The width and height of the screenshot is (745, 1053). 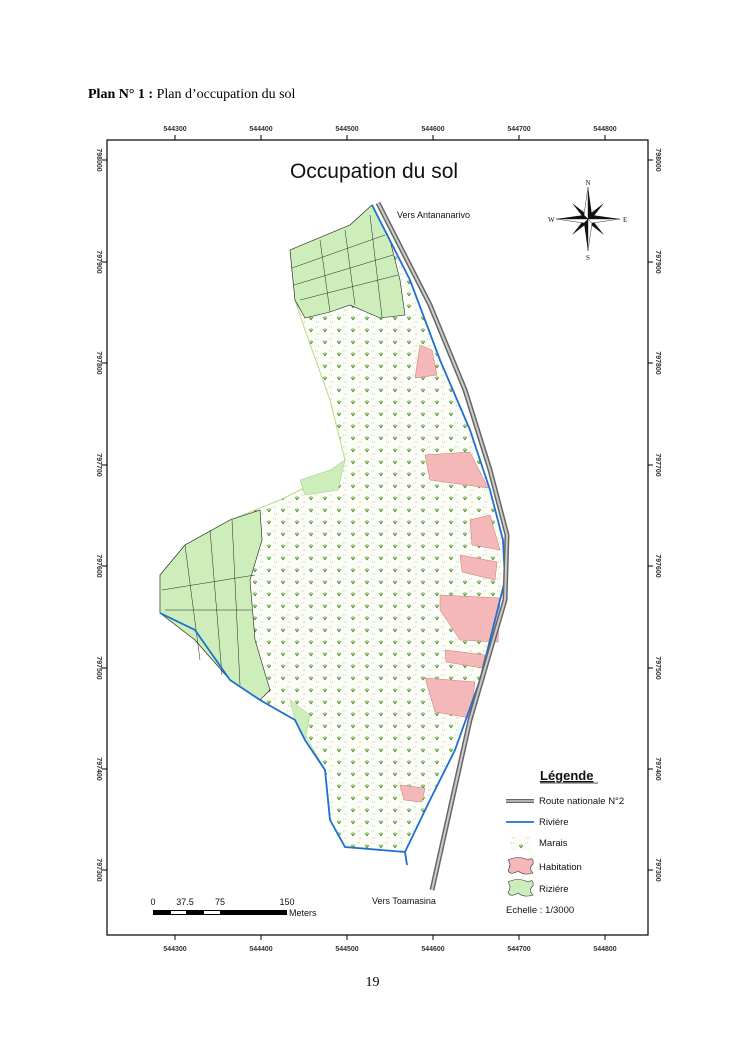 What do you see at coordinates (587, 183) in the screenshot?
I see `compass-n: N` at bounding box center [587, 183].